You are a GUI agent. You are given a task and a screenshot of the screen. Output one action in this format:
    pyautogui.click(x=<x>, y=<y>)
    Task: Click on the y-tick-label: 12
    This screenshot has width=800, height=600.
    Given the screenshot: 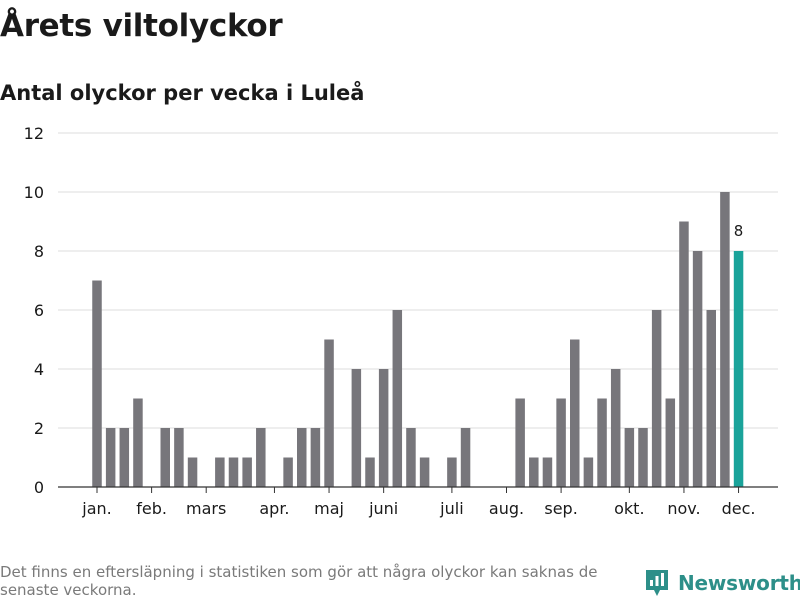 What is the action you would take?
    pyautogui.click(x=34, y=133)
    